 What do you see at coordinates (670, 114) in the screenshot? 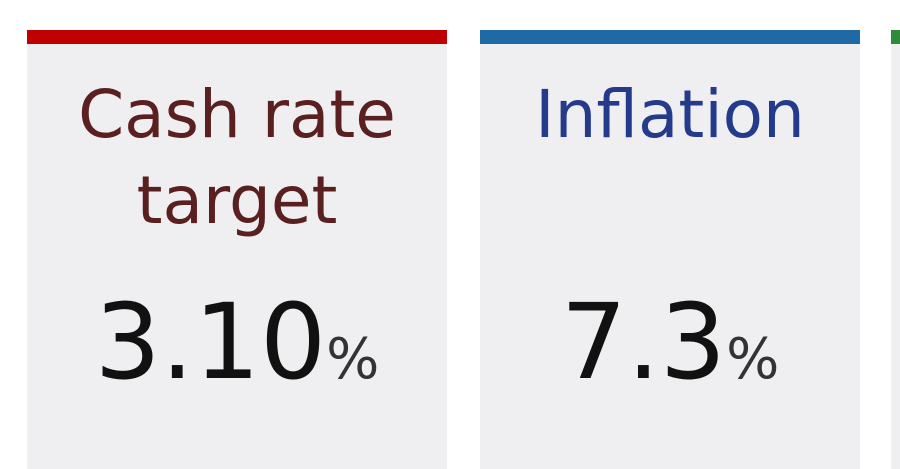
I see `card-title: Inflation` at bounding box center [670, 114].